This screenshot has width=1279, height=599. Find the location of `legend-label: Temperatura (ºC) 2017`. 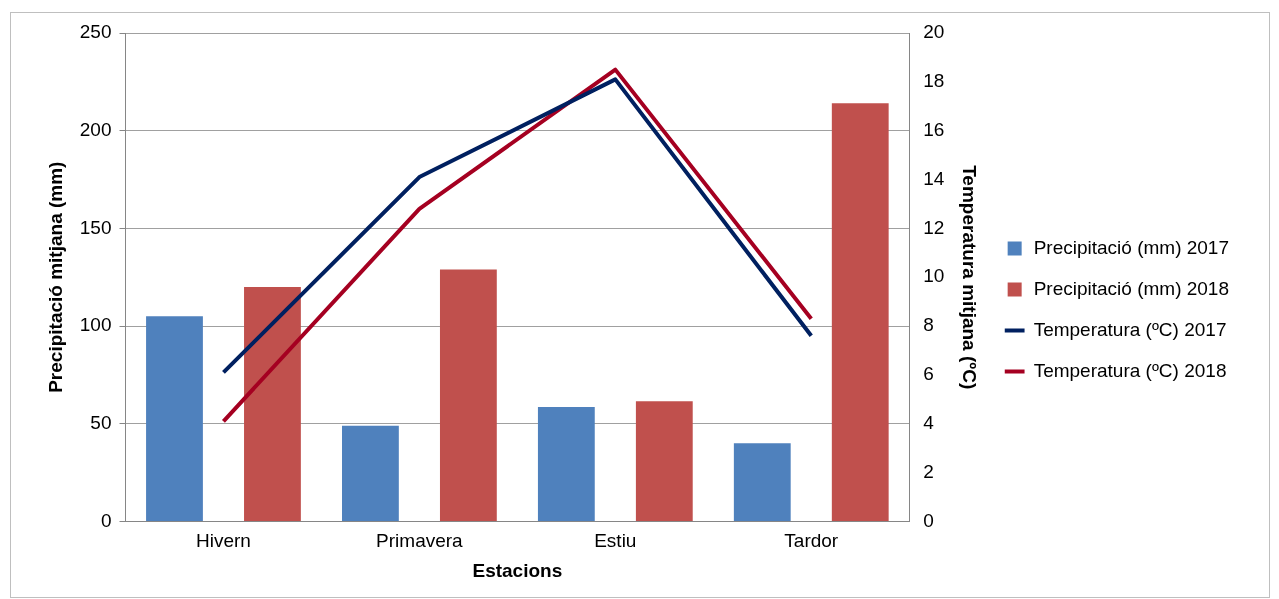

legend-label: Temperatura (ºC) 2017 is located at coordinates (1130, 329).